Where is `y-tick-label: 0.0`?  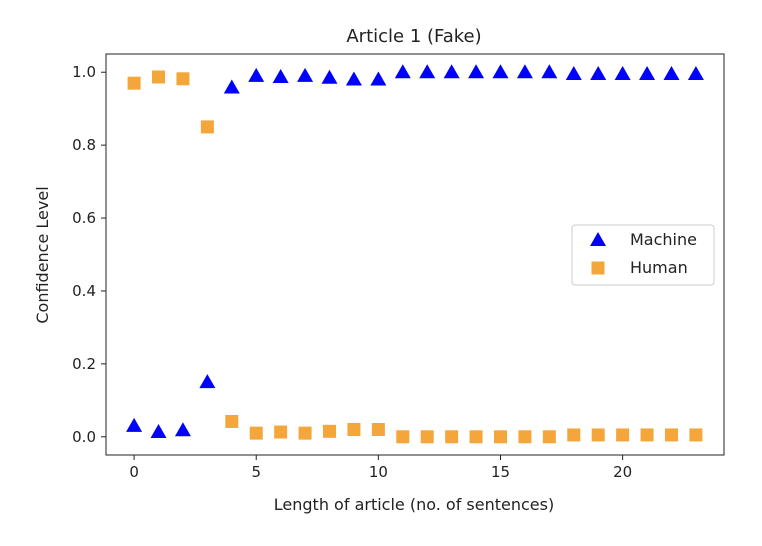 y-tick-label: 0.0 is located at coordinates (84, 437).